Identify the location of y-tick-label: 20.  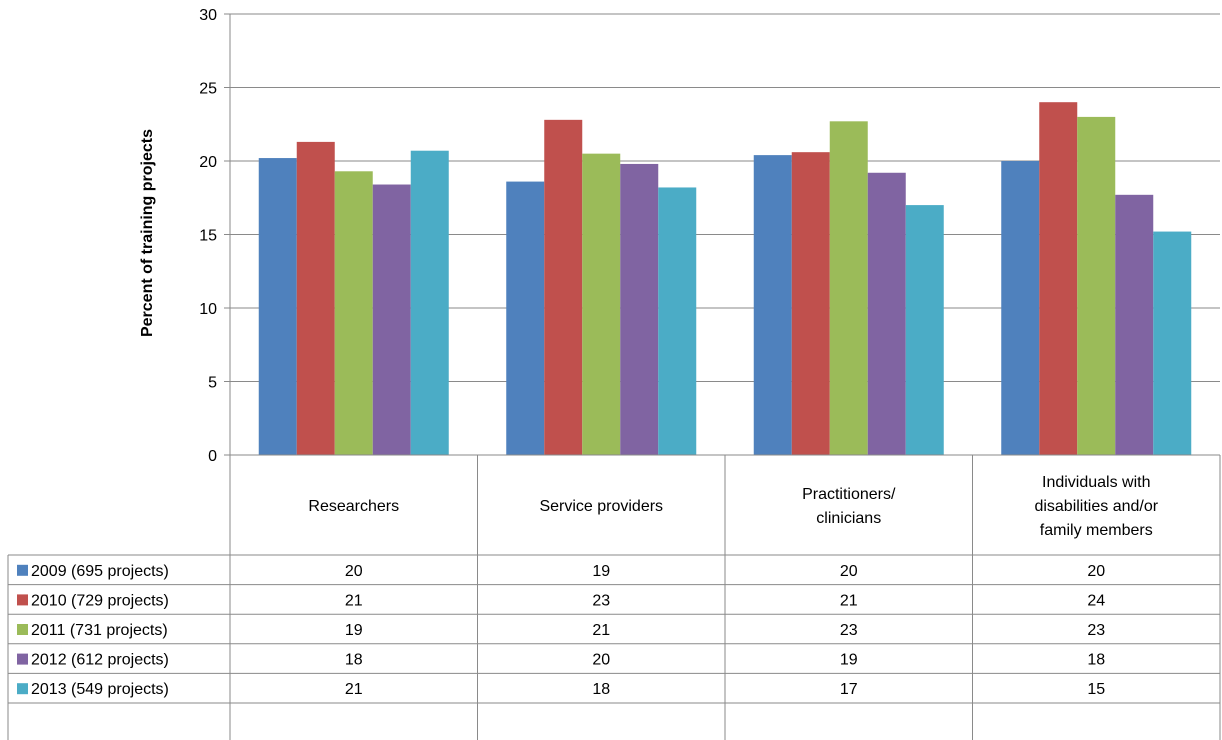
(208, 162).